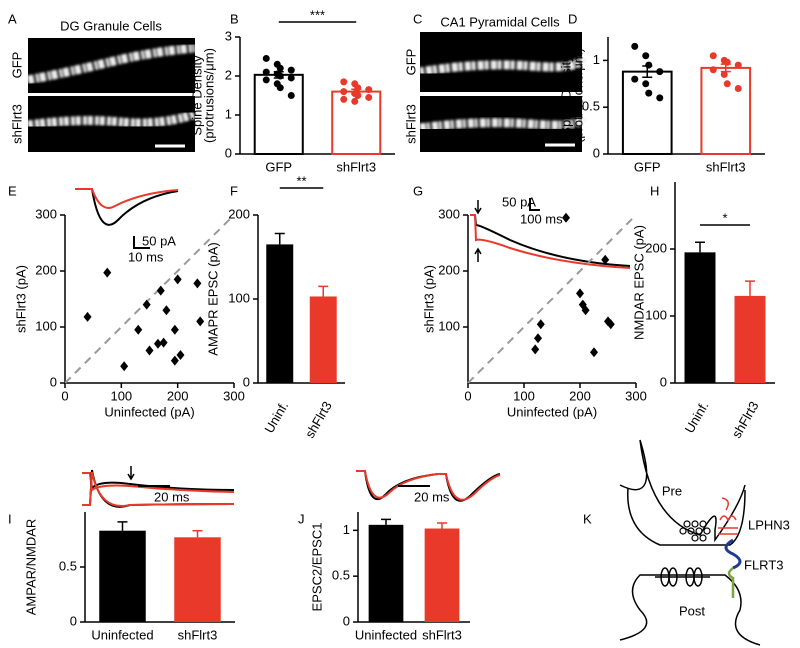 This screenshot has height=648, width=800. I want to click on scale-bar-label: 50 pA, so click(519, 201).